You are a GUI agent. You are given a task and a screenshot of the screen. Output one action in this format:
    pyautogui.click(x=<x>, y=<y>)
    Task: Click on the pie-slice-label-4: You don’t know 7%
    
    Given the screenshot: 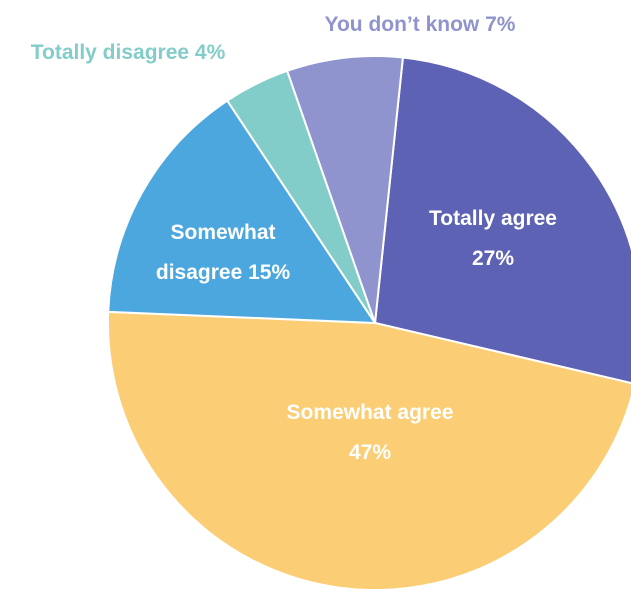 What is the action you would take?
    pyautogui.click(x=420, y=24)
    